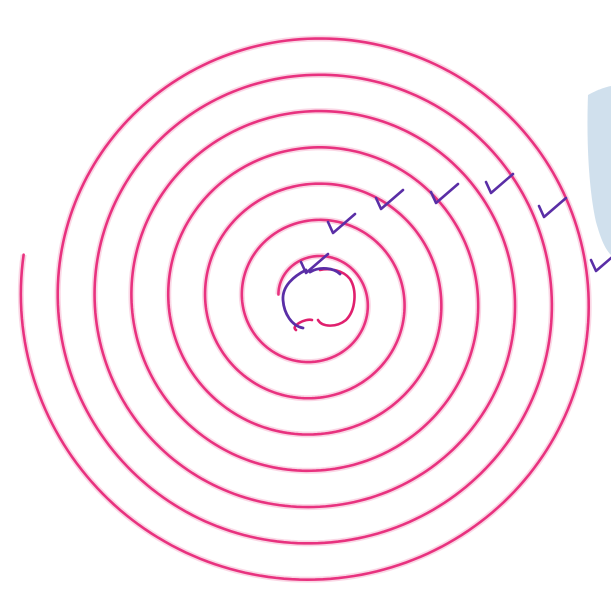  I want to click on backdrop-blue-shape, so click(599, 170).